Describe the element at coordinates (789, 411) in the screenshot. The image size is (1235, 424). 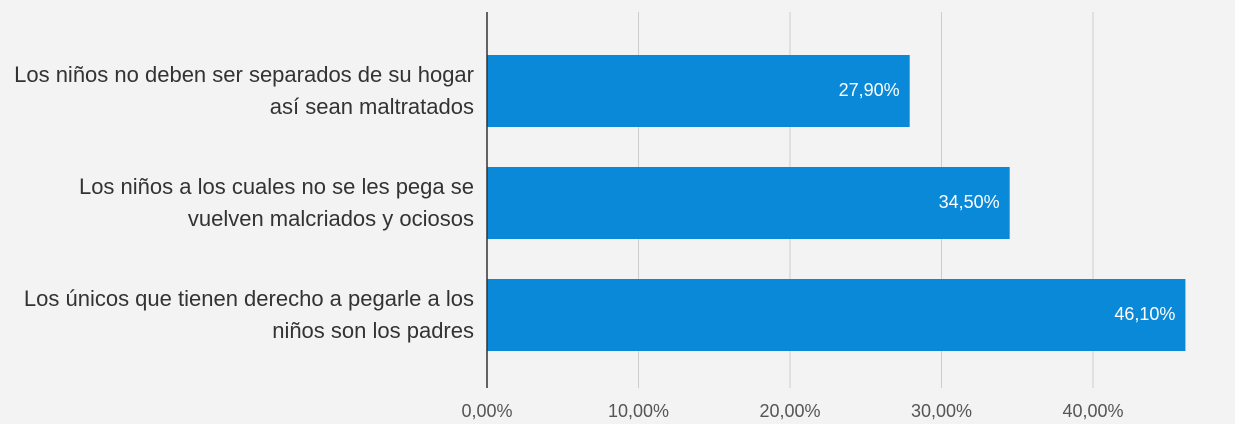
I see `x-tick-label: 20,00%` at that location.